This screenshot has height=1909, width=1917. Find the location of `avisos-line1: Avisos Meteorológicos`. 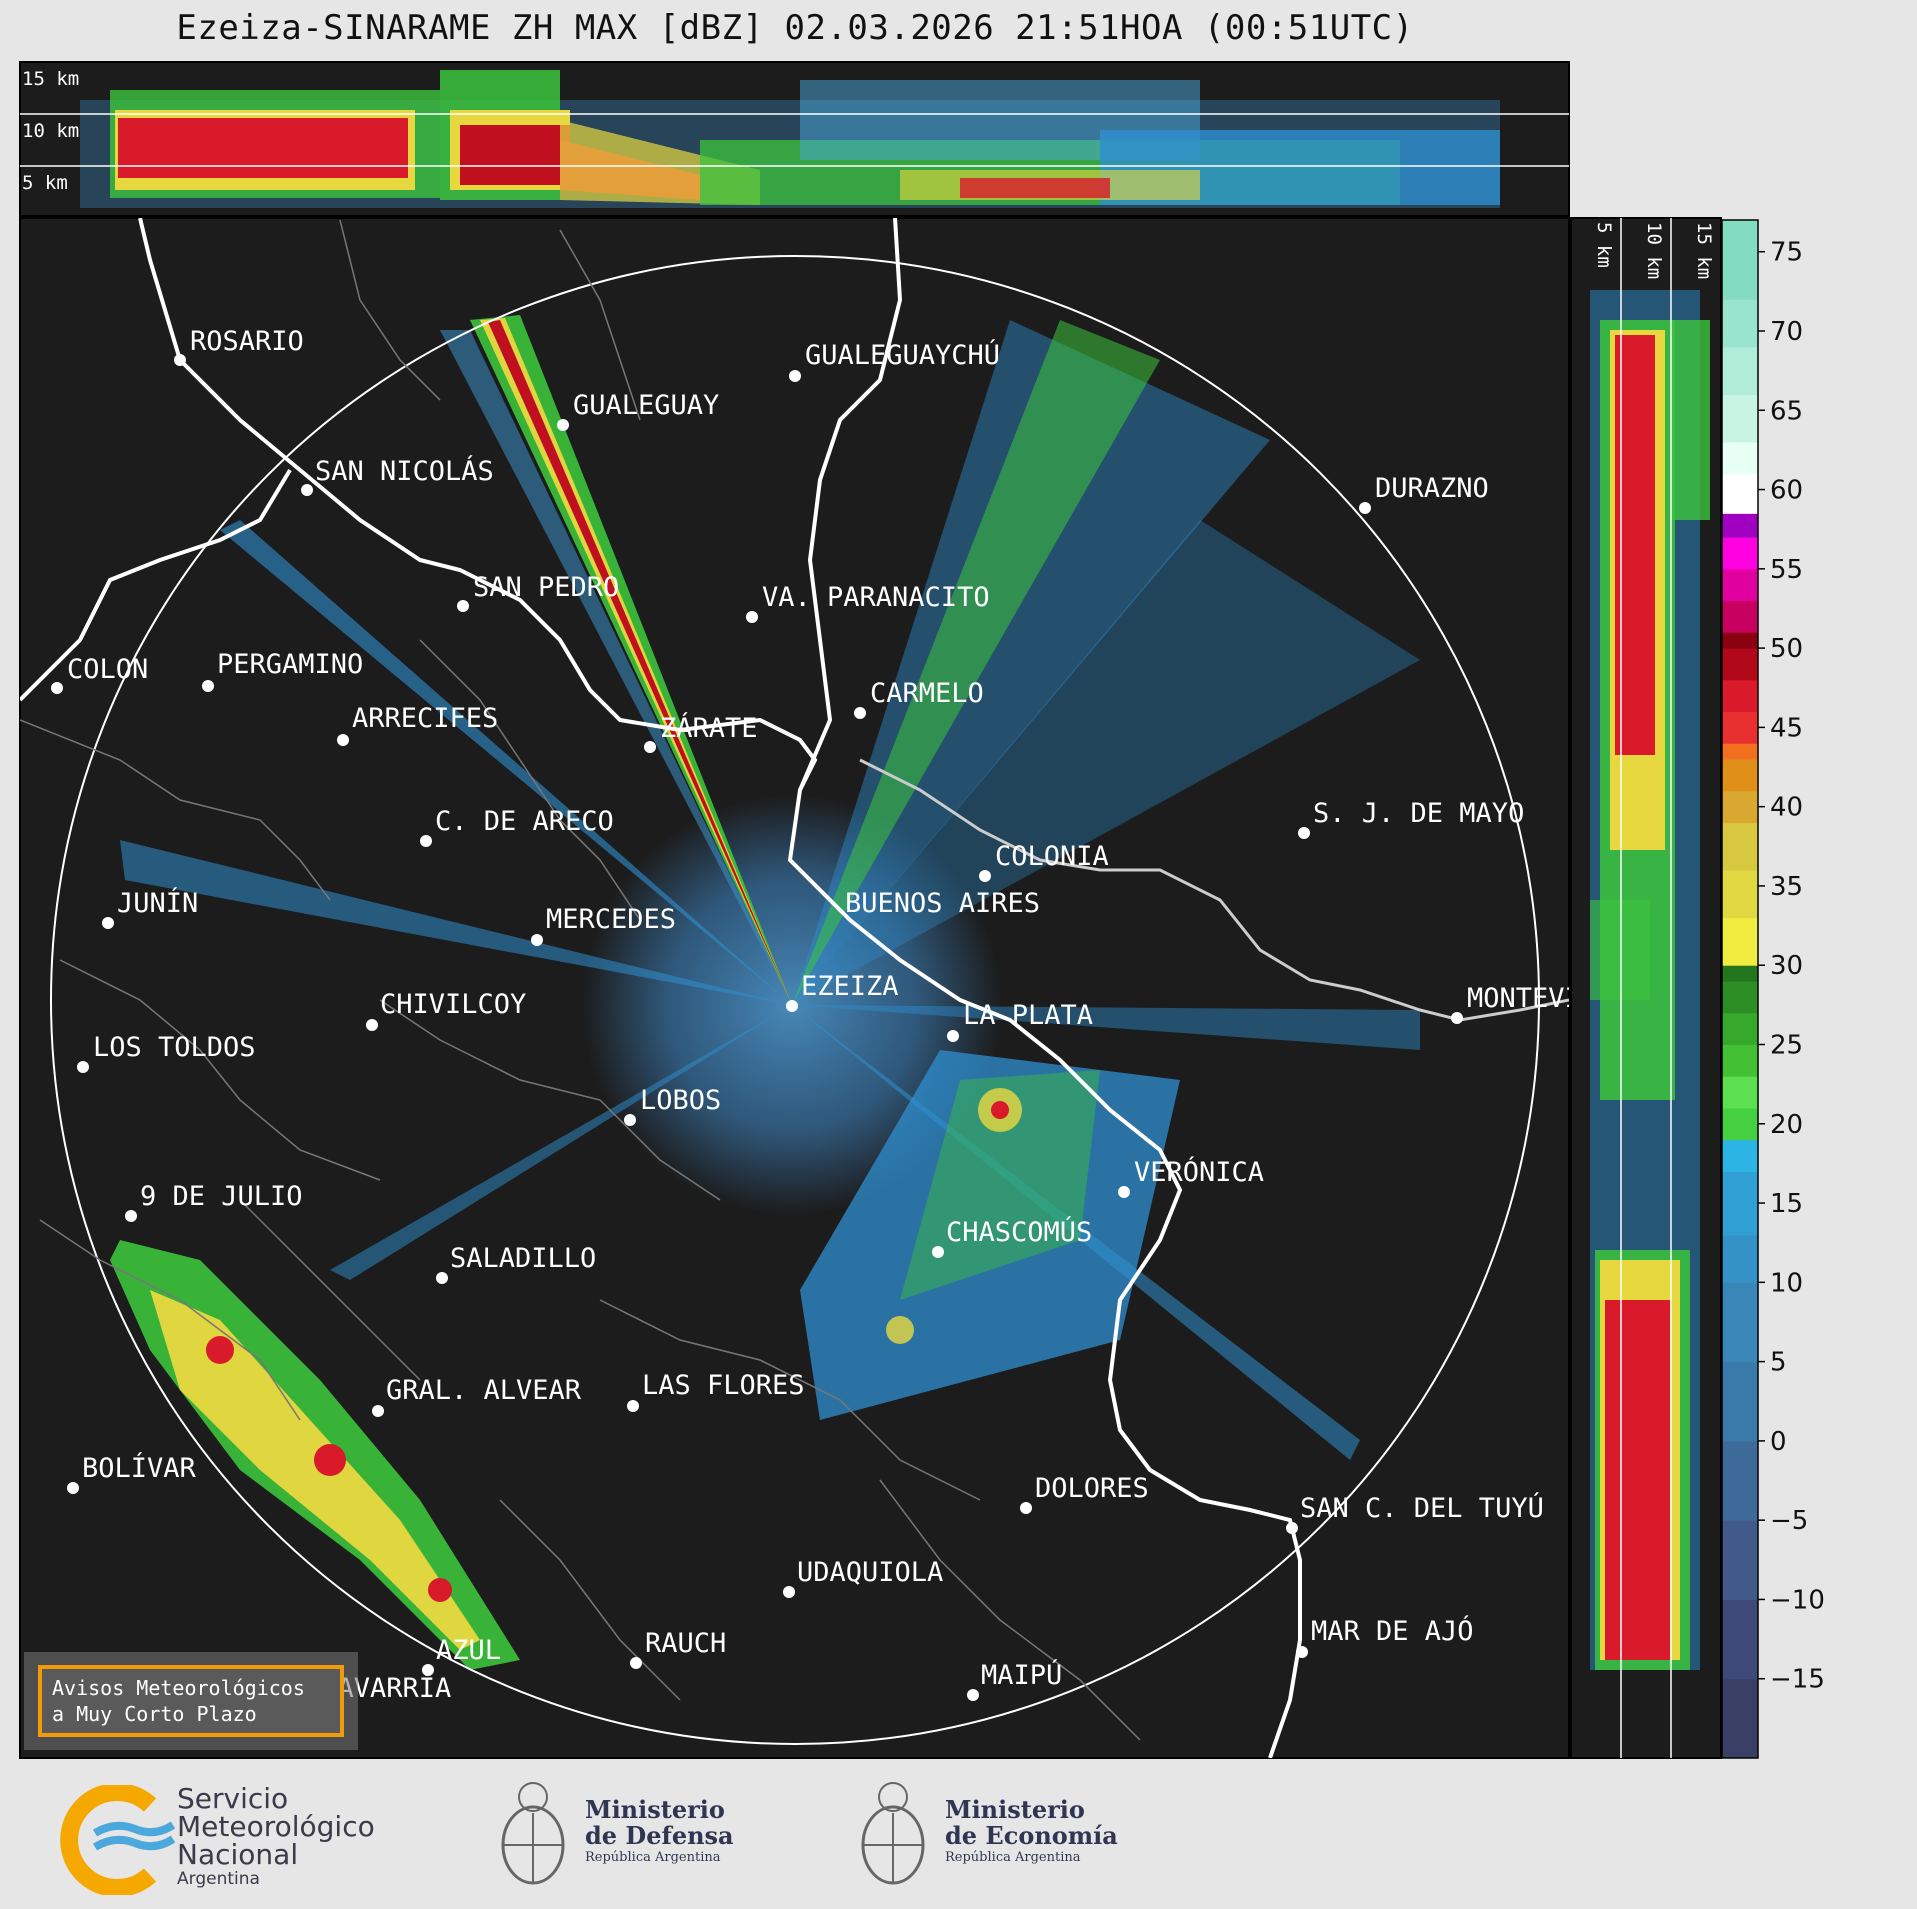

avisos-line1: Avisos Meteorológicos is located at coordinates (178, 1688).